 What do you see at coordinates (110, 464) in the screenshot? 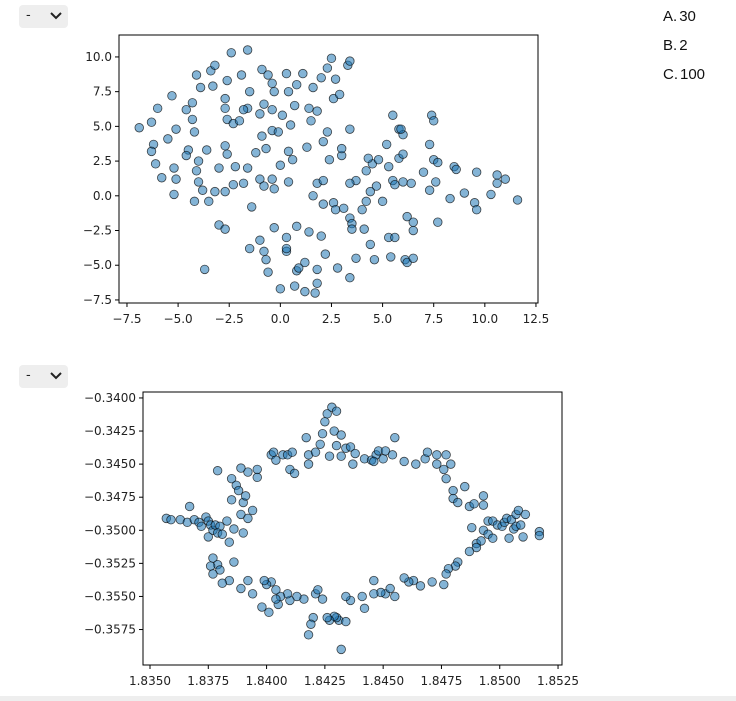
I see `y-tick-label: −0.3450` at bounding box center [110, 464].